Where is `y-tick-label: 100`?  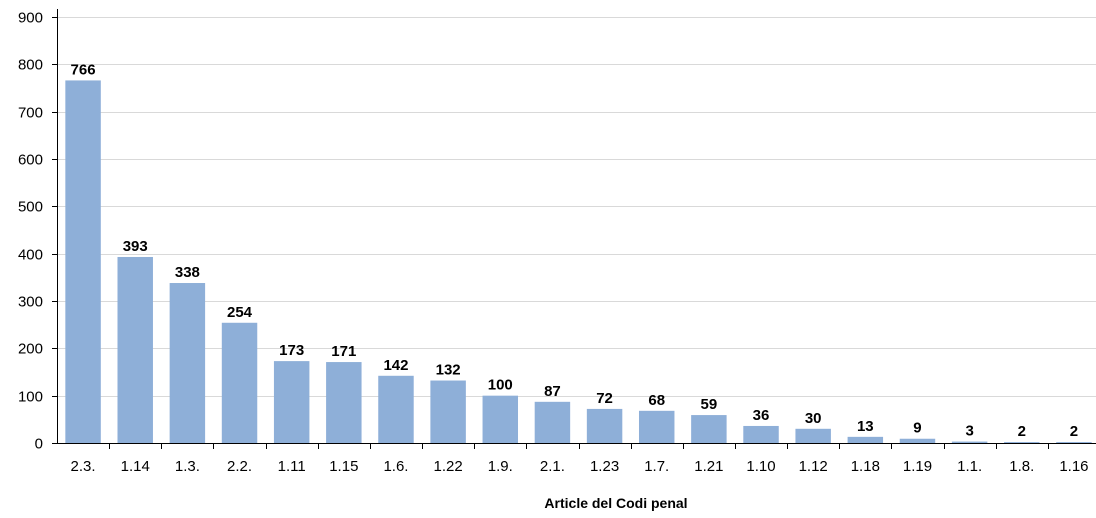
y-tick-label: 100 is located at coordinates (30, 397).